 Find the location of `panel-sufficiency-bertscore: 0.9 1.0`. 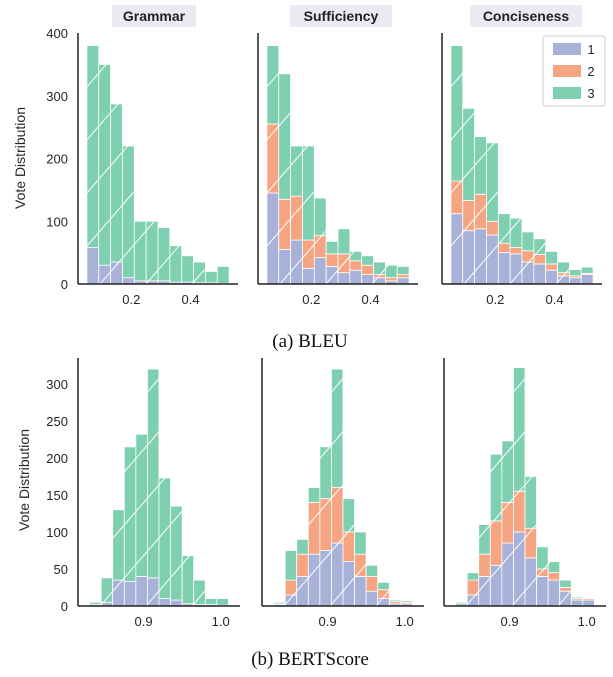

panel-sufficiency-bertscore: 0.9 1.0 is located at coordinates (342, 493).